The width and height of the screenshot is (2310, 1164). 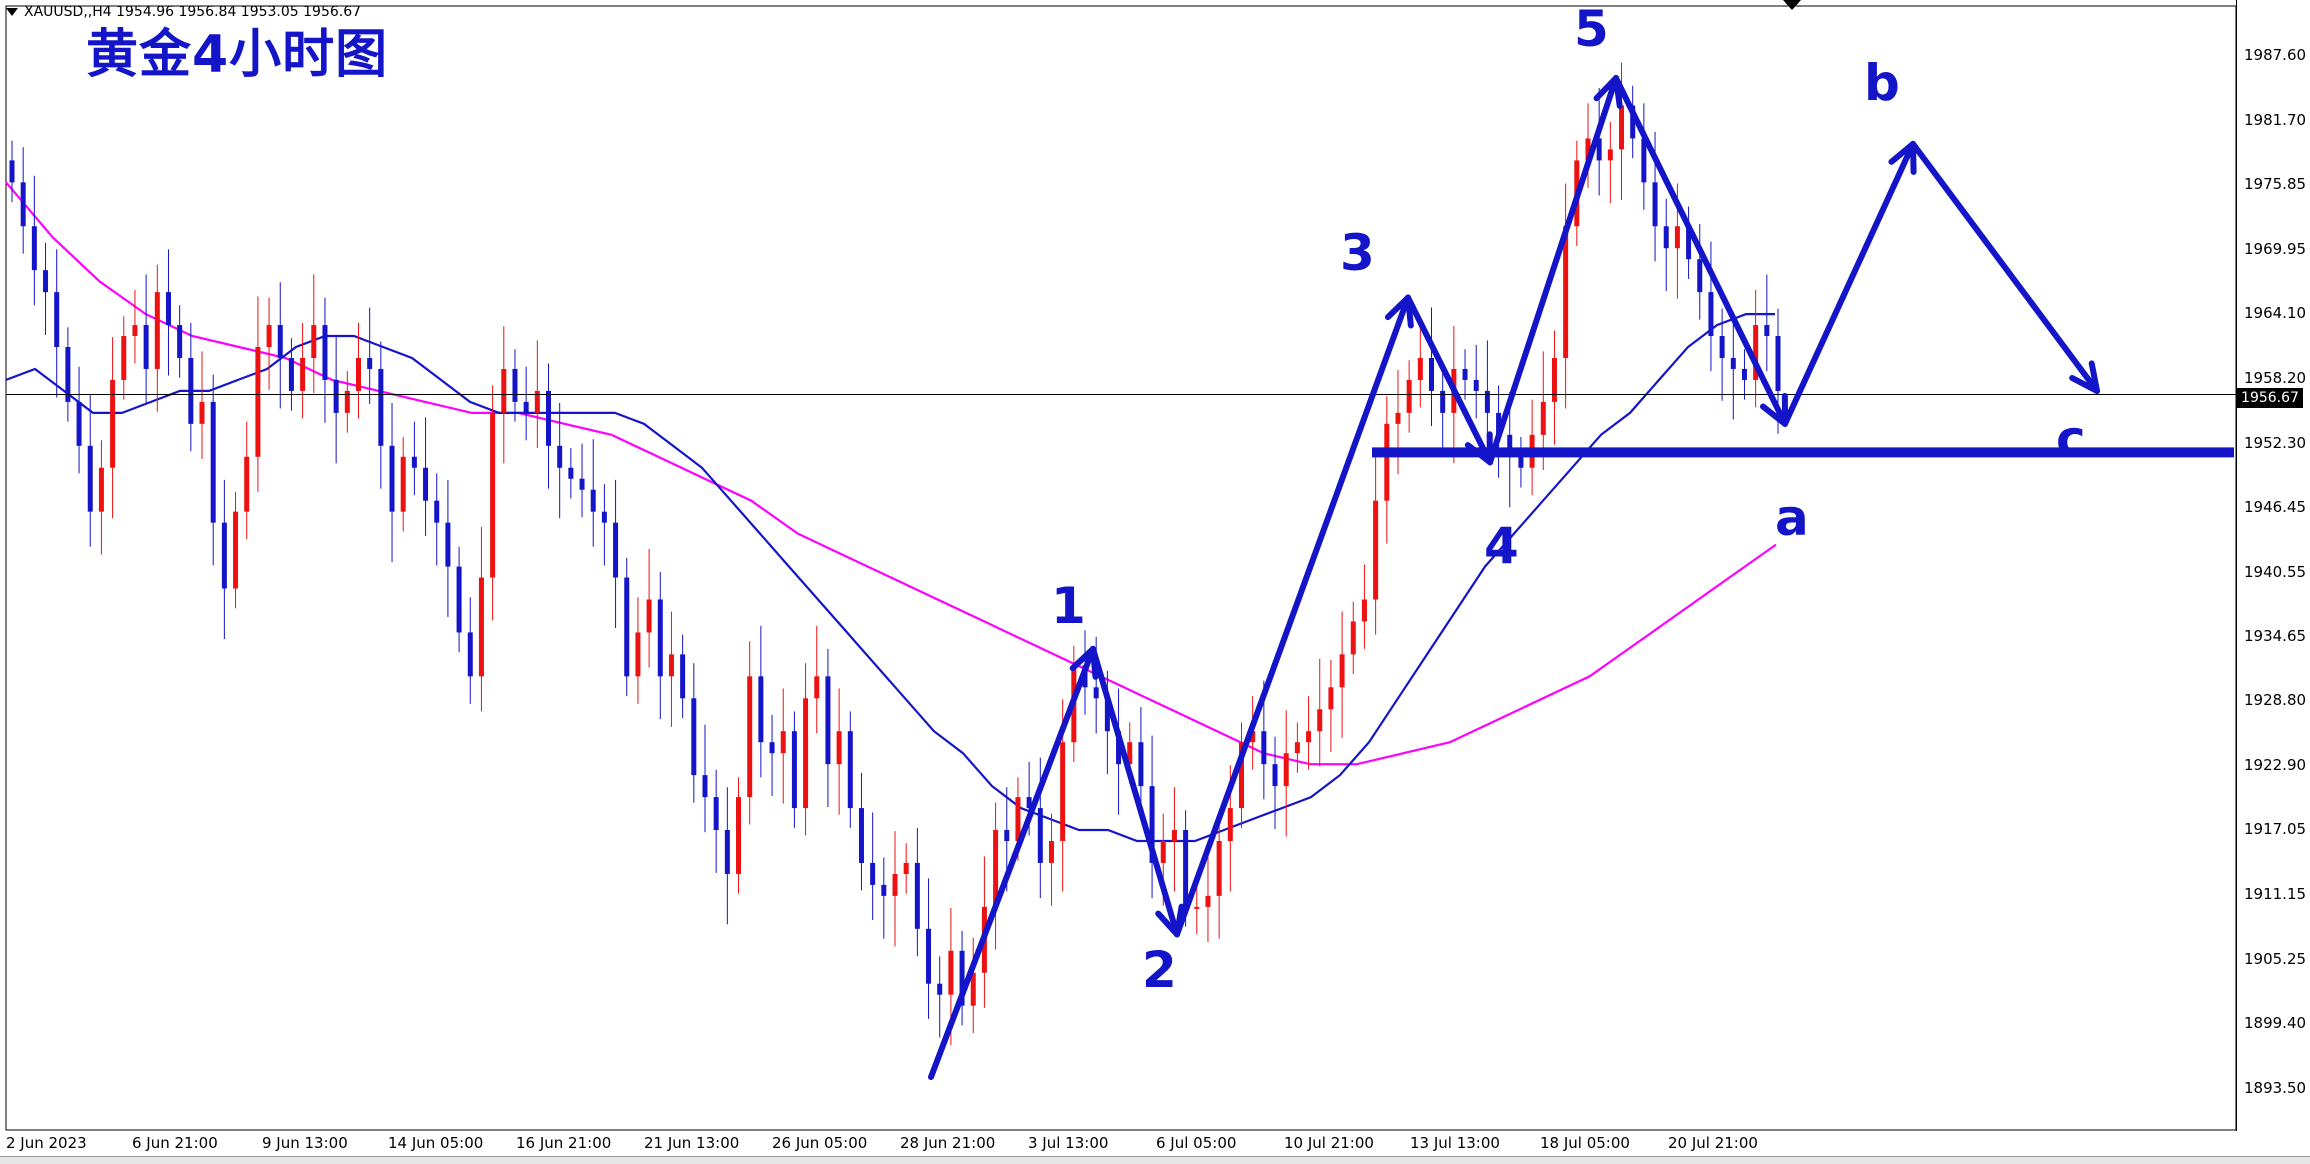 I want to click on y-tick-label: 1969.95, so click(x=2275, y=249).